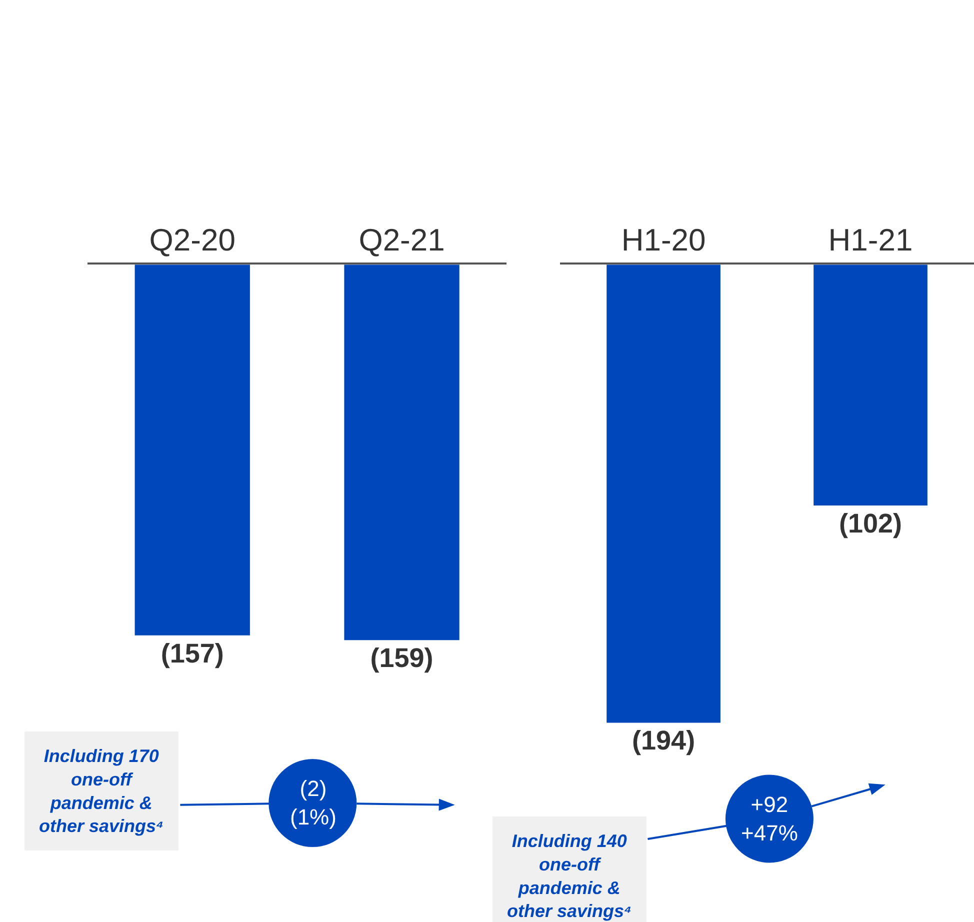  What do you see at coordinates (569, 876) in the screenshot?
I see `text: Including 140 one-off pandemic & other savings⁴` at bounding box center [569, 876].